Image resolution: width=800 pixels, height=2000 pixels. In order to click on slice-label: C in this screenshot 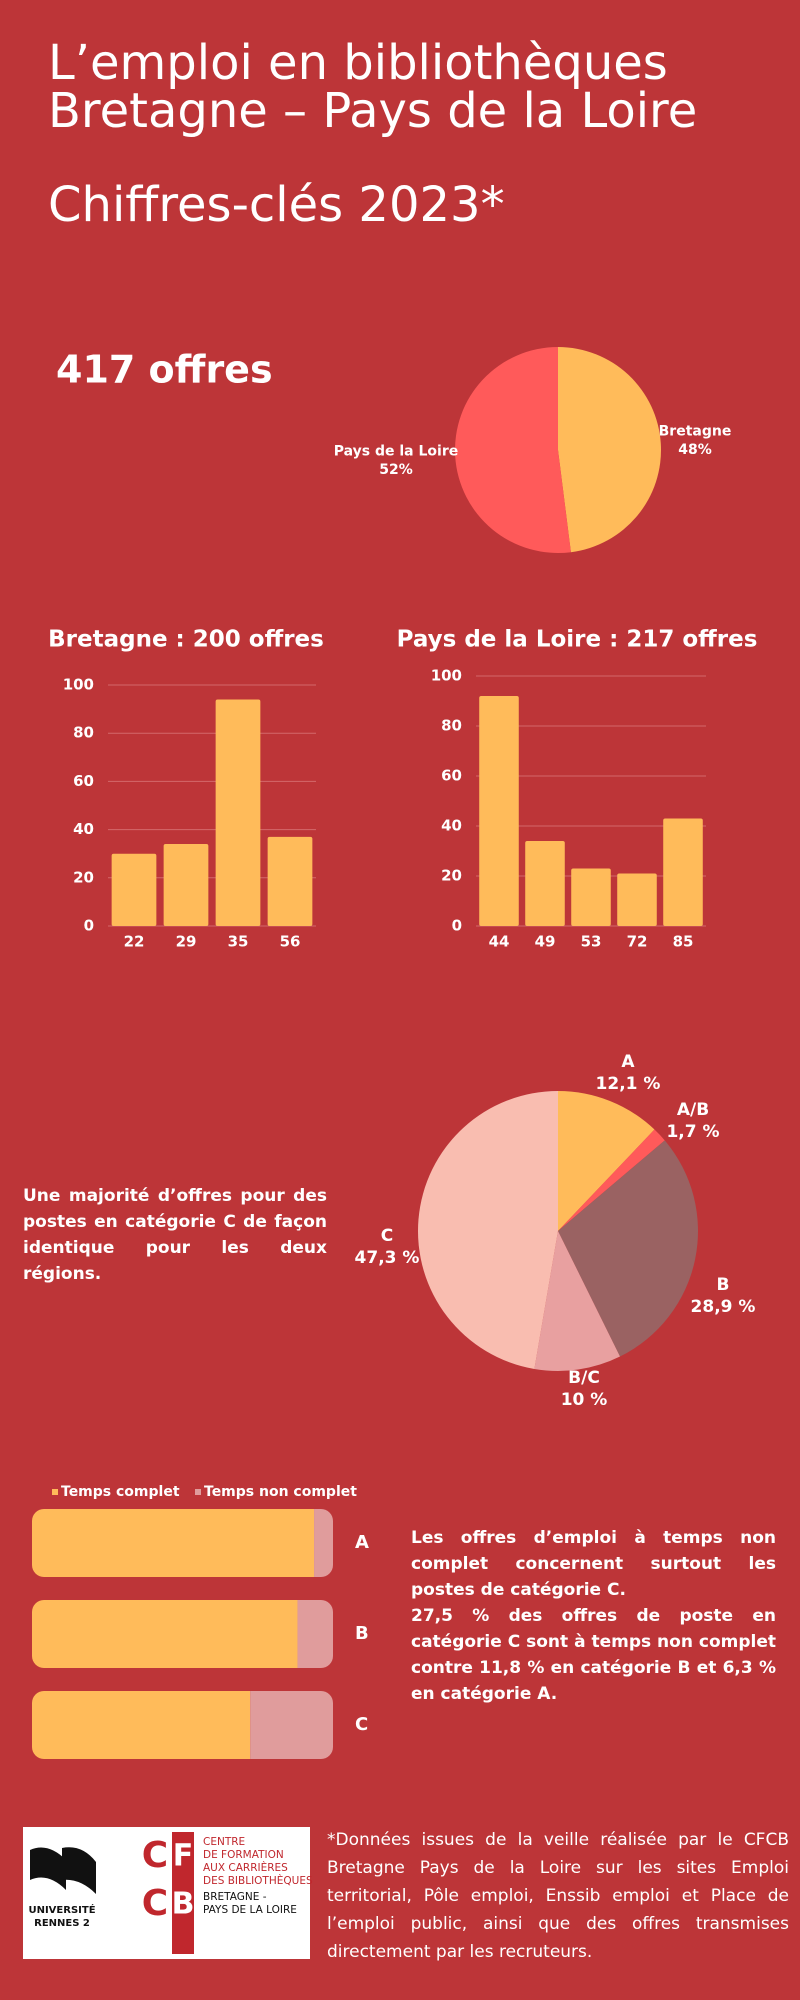, I will do `click(387, 1236)`.